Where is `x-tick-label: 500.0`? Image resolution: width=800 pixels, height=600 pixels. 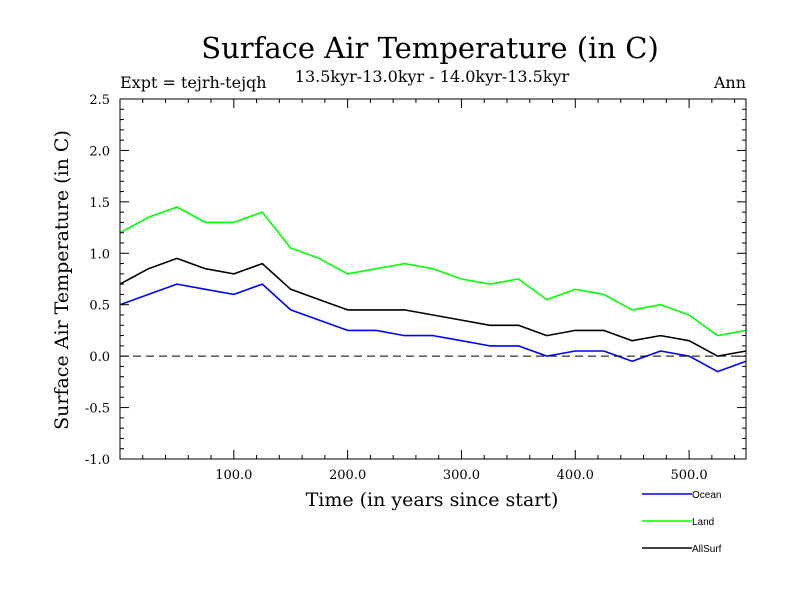
x-tick-label: 500.0 is located at coordinates (688, 475).